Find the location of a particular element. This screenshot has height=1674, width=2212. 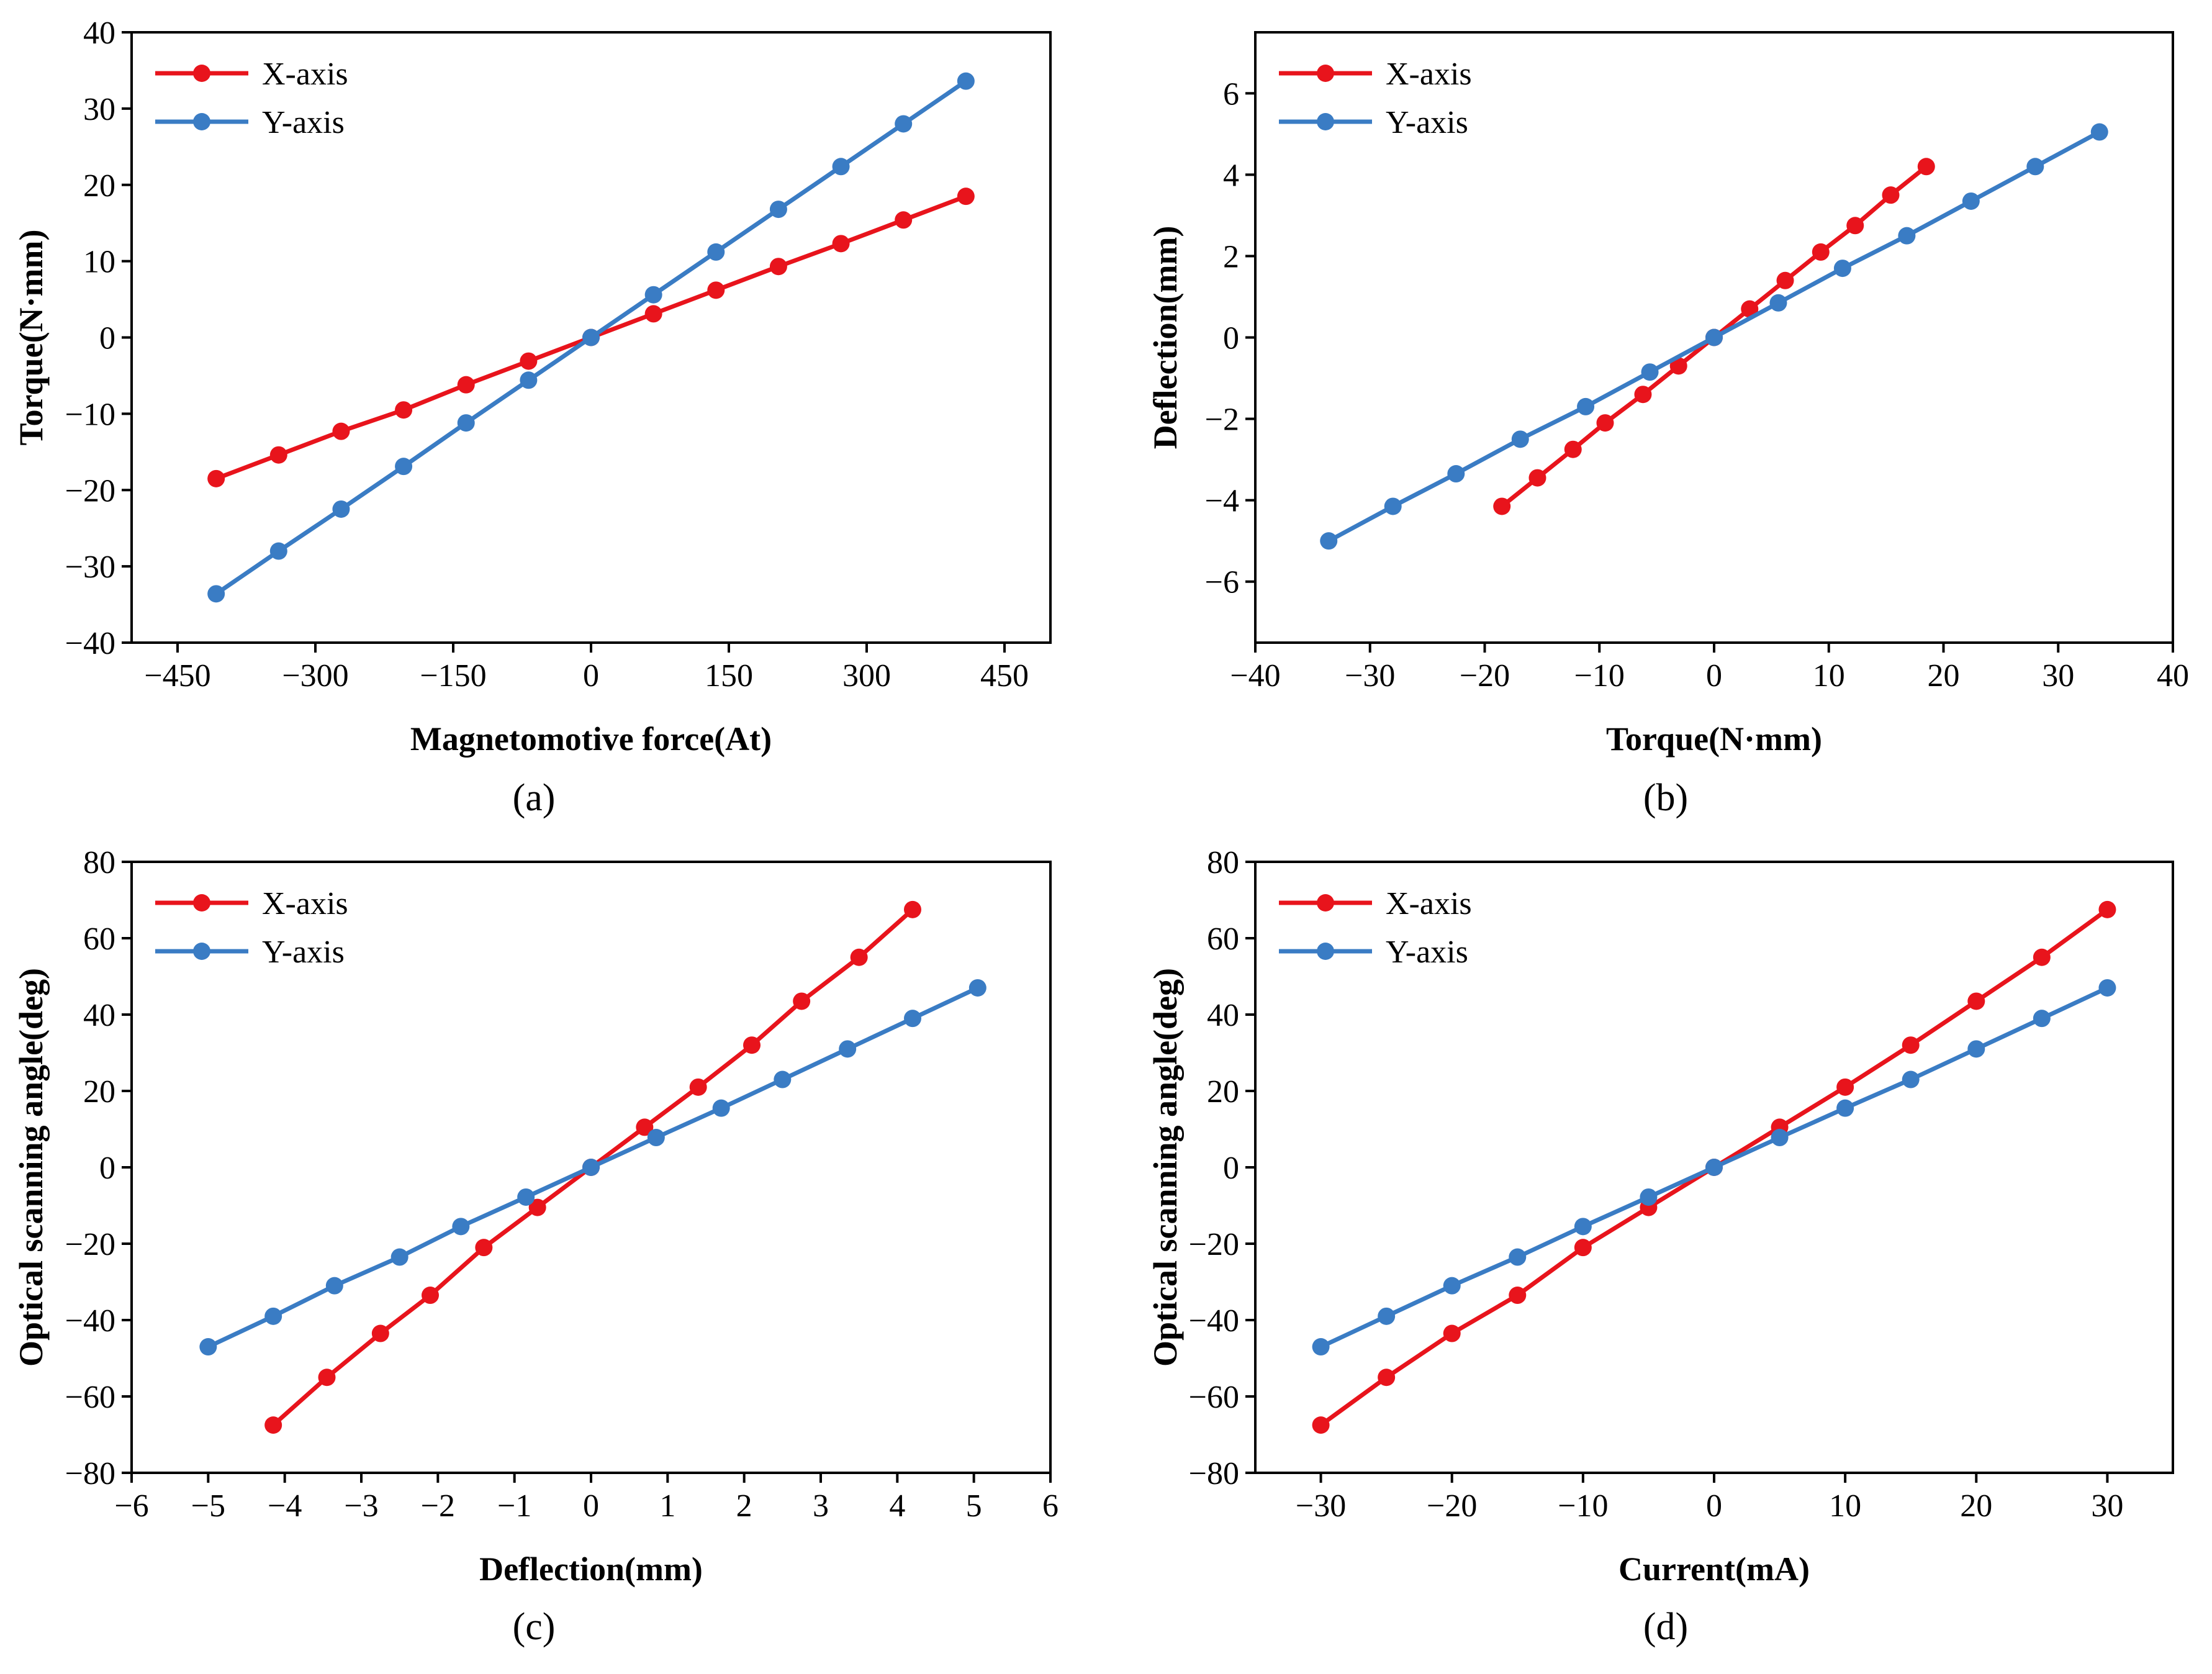

x-tick-label: −40 is located at coordinates (1255, 676).